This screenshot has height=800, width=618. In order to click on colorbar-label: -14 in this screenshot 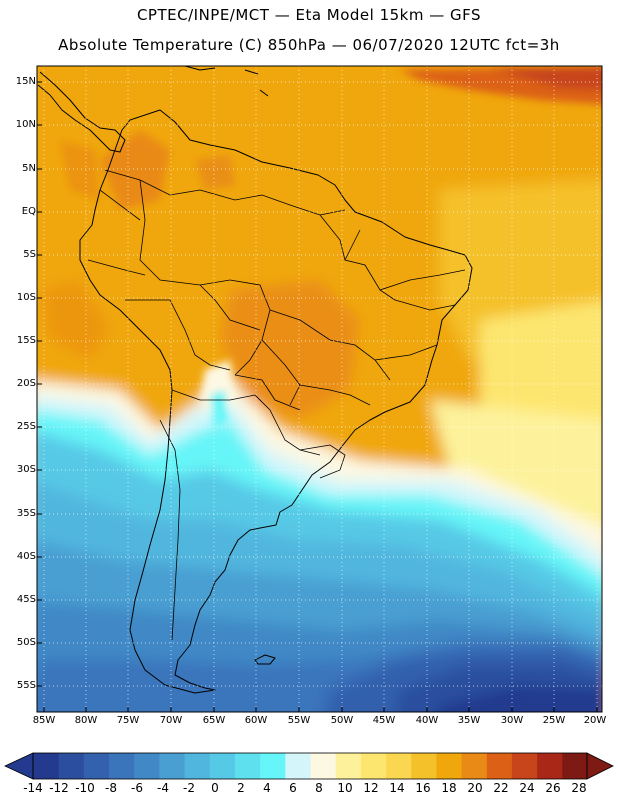, I will do `click(33, 788)`.